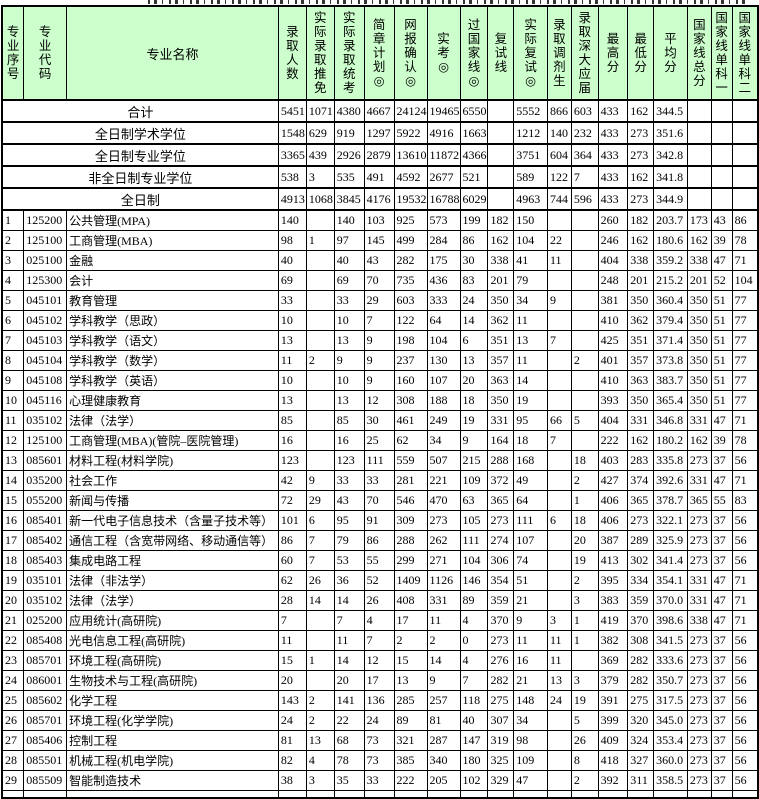 This screenshot has height=799, width=759. I want to click on cell: 146, so click(474, 580).